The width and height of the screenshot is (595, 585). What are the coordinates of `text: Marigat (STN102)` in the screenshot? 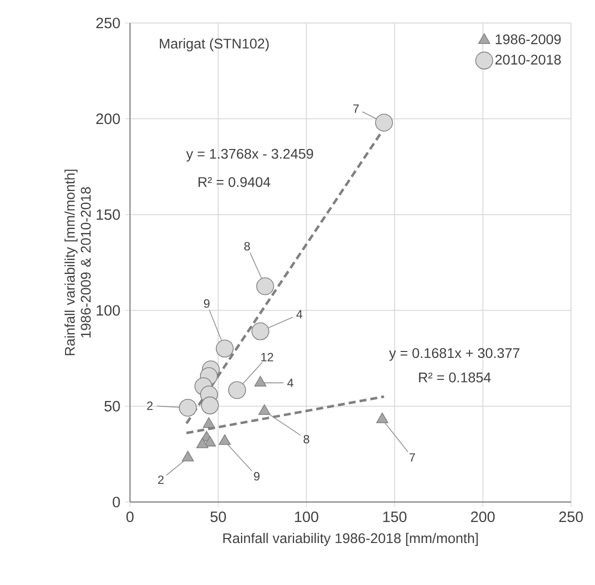 It's located at (214, 45).